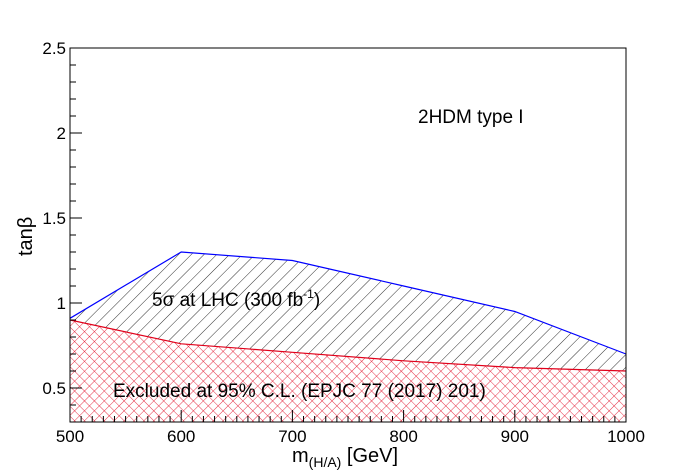 Image resolution: width=696 pixels, height=472 pixels. I want to click on series-label-5sigma: 5σ at LHC (300 fb-1), so click(236, 299).